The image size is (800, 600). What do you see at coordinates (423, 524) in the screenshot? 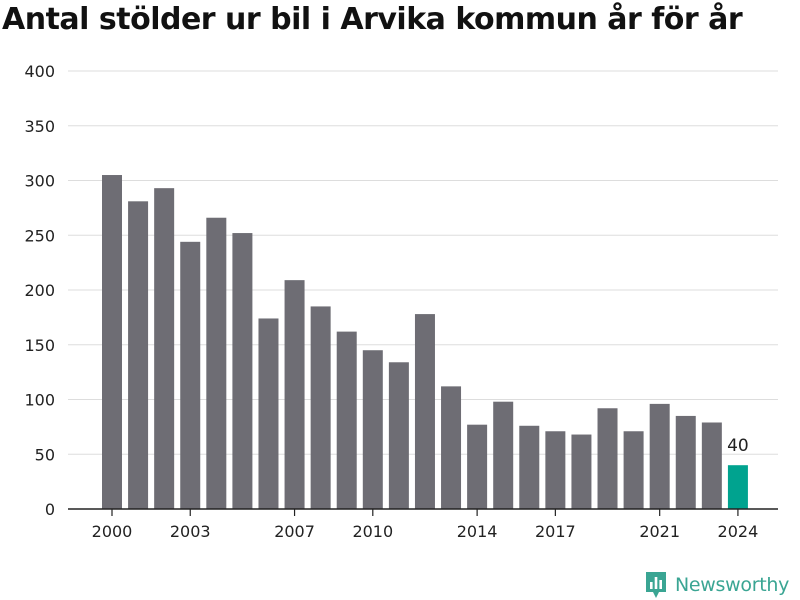
I see `x-axis: 2000 2003 2007 2010 2014 2017 2021 2024` at bounding box center [423, 524].